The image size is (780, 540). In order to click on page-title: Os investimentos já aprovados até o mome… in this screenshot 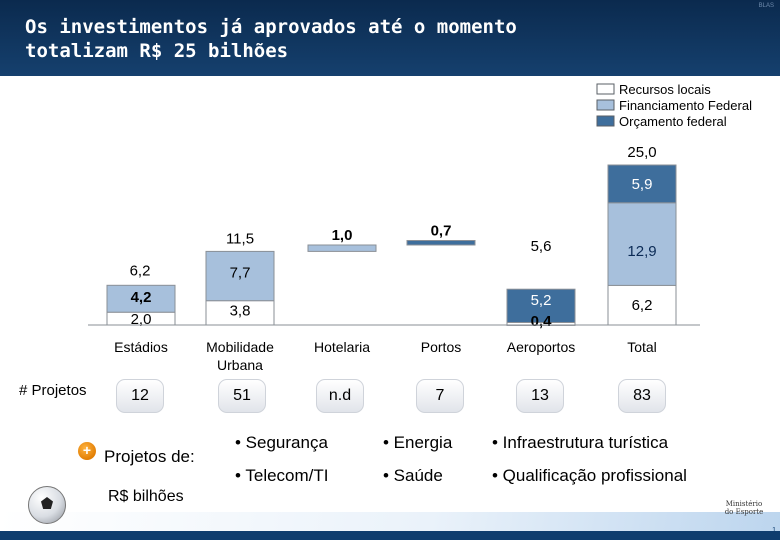, I will do `click(271, 39)`.